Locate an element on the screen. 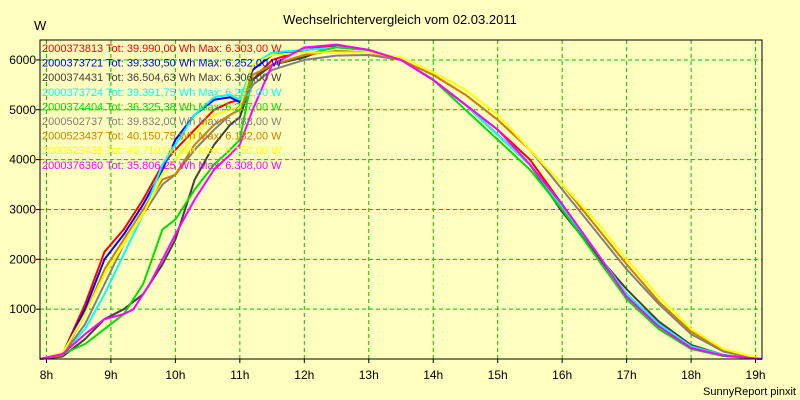  y-tick-label: 2000 is located at coordinates (22, 259).